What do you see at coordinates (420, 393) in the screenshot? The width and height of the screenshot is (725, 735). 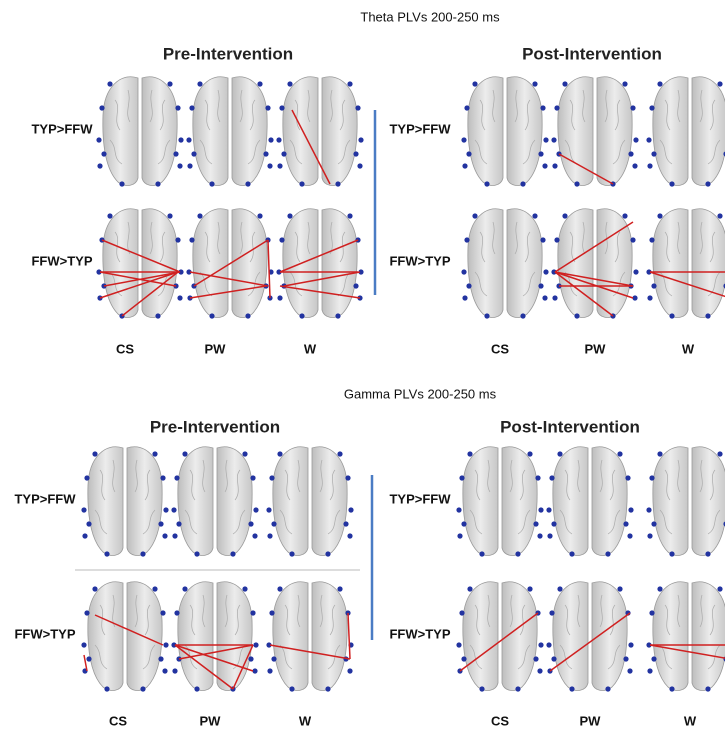 I see `section-title: Gamma PLVs 200-250 ms` at bounding box center [420, 393].